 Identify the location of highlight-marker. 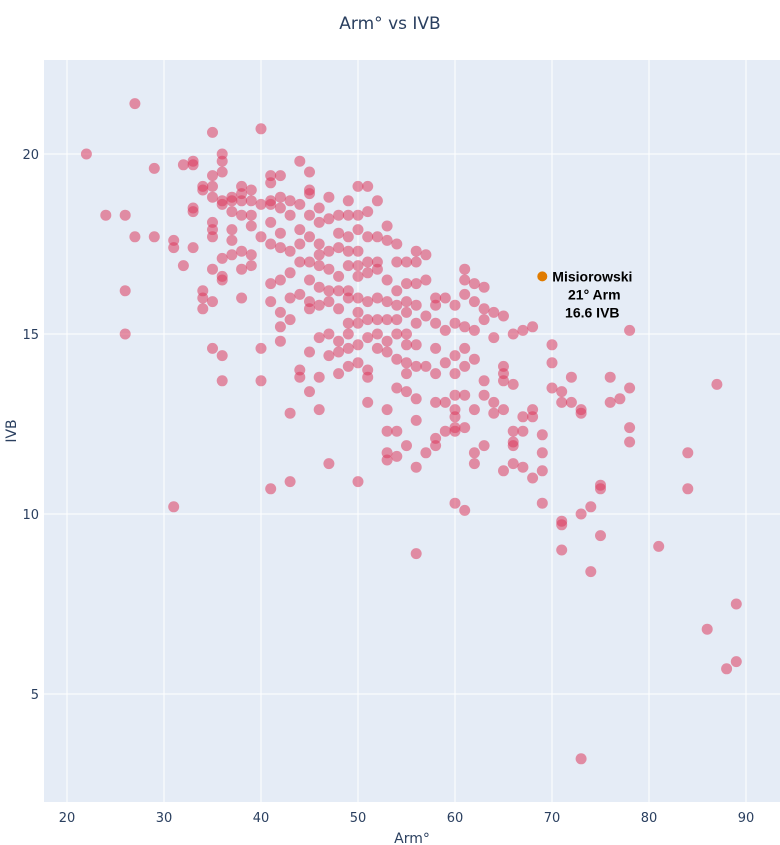
(542, 276).